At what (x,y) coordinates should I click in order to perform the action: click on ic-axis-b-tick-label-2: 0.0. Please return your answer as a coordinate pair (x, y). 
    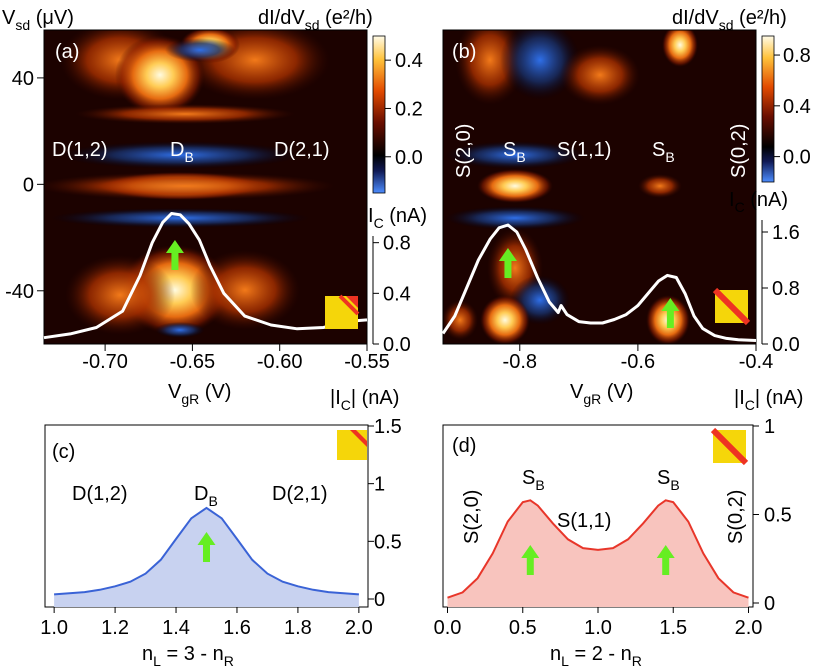
    Looking at the image, I should click on (786, 345).